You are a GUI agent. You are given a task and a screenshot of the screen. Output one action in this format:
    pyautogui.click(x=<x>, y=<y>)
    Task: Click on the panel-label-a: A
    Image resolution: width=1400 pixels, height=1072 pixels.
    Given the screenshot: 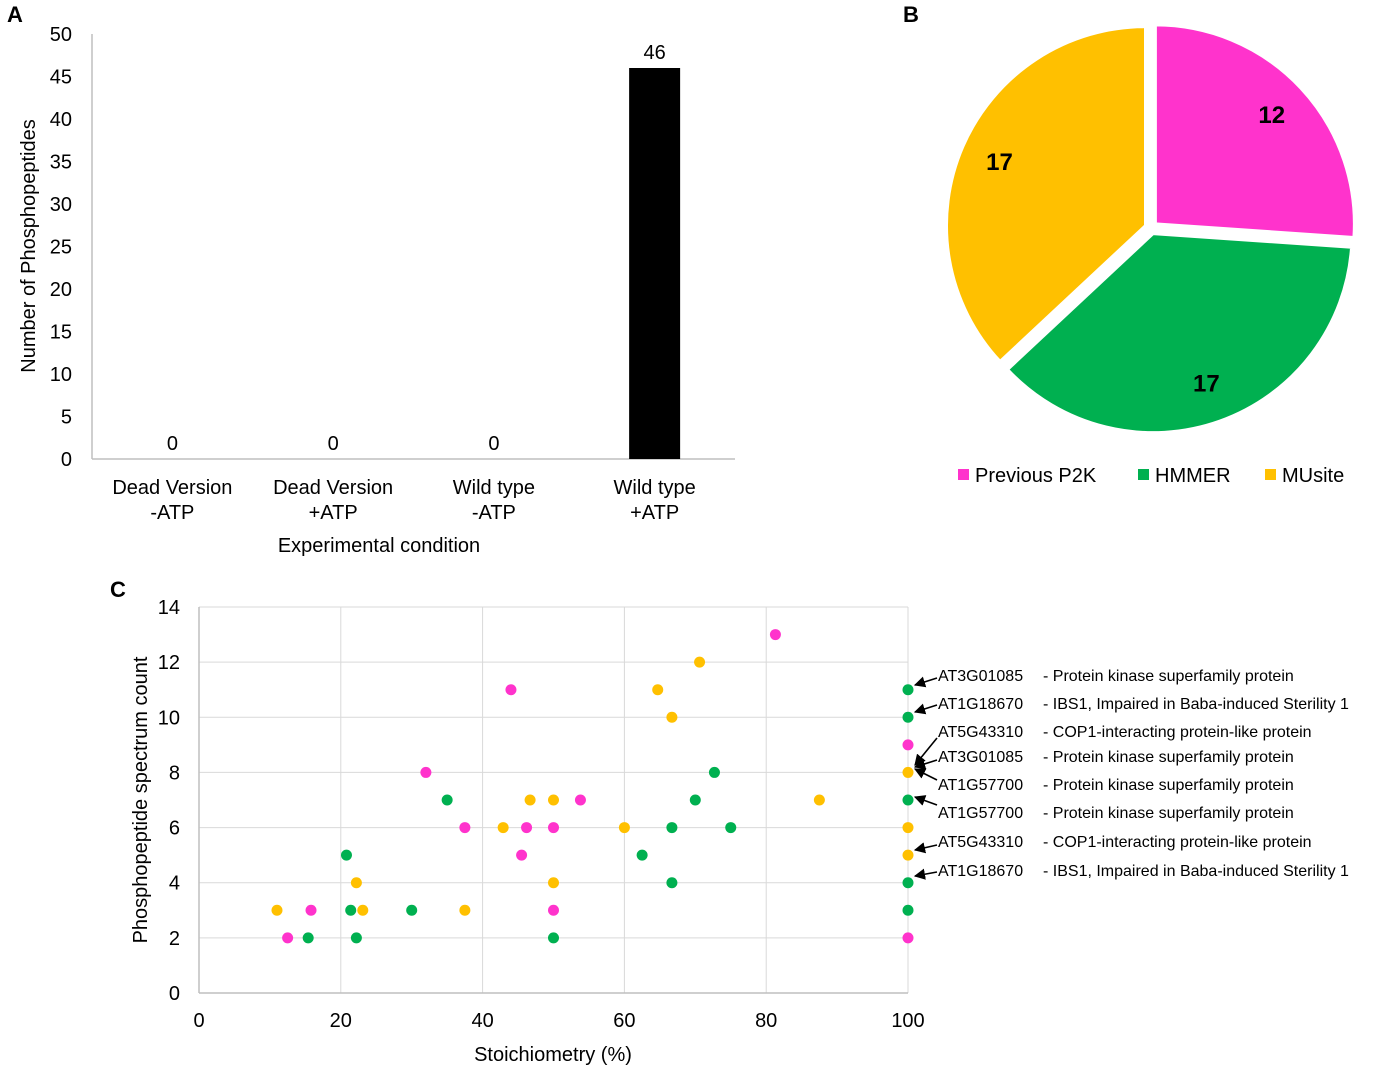 What is the action you would take?
    pyautogui.click(x=15, y=14)
    